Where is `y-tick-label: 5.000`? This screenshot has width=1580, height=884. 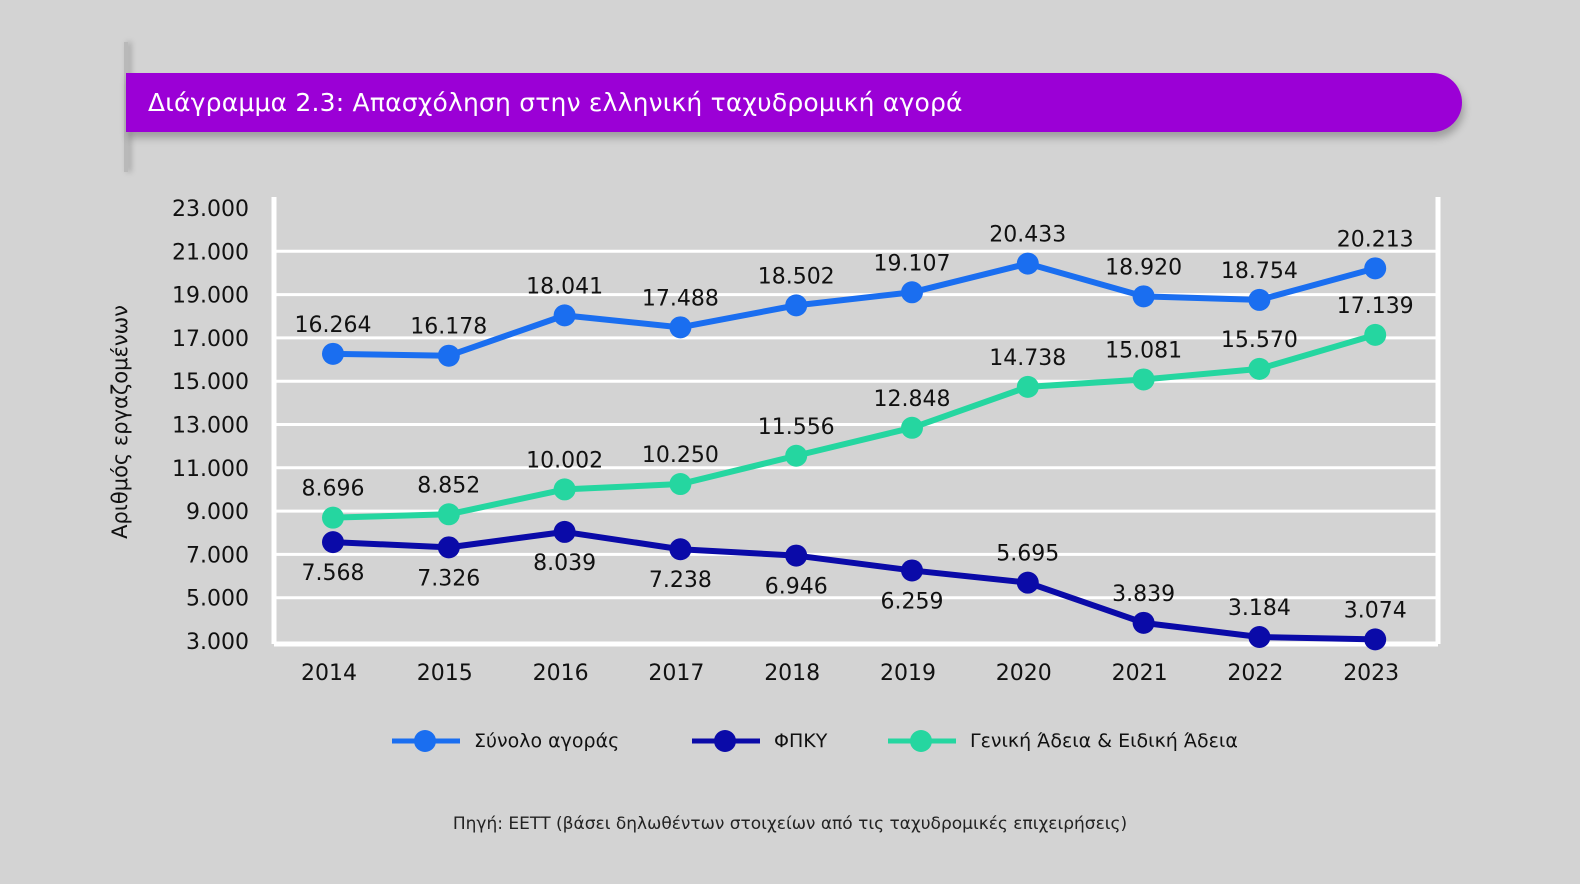
y-tick-label: 5.000 is located at coordinates (217, 599).